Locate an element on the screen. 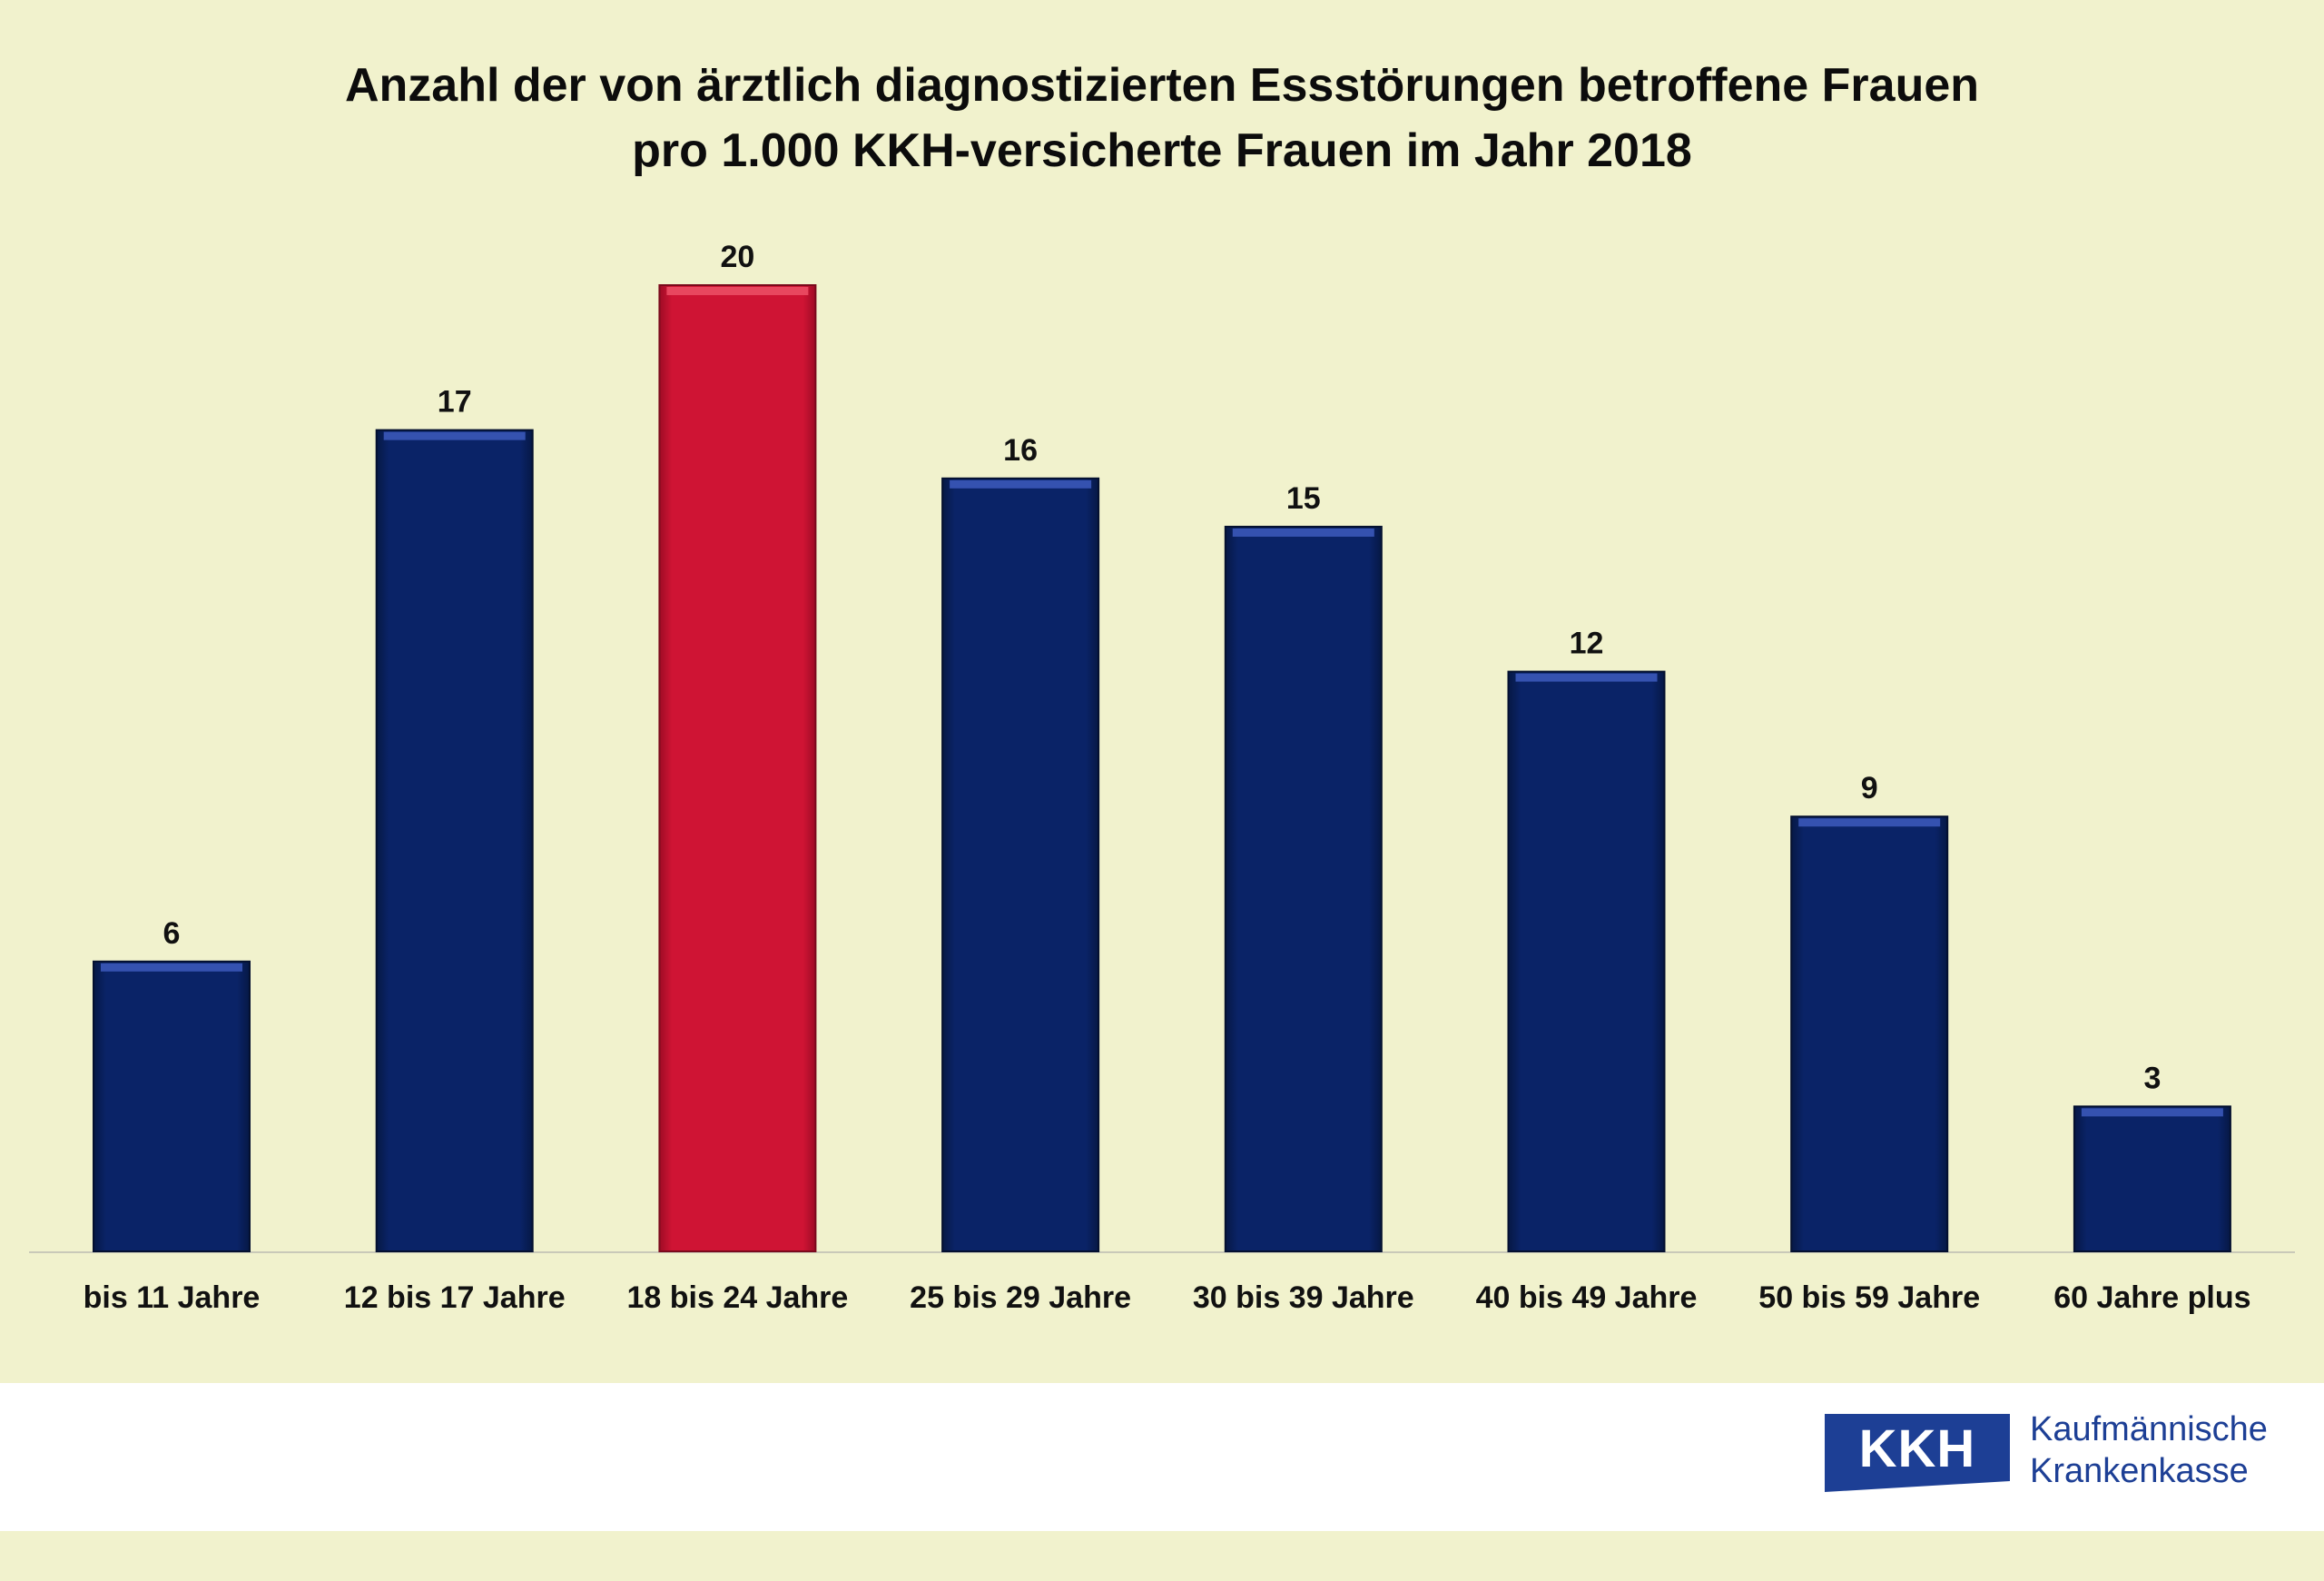  value-label-4: 15 is located at coordinates (1303, 499).